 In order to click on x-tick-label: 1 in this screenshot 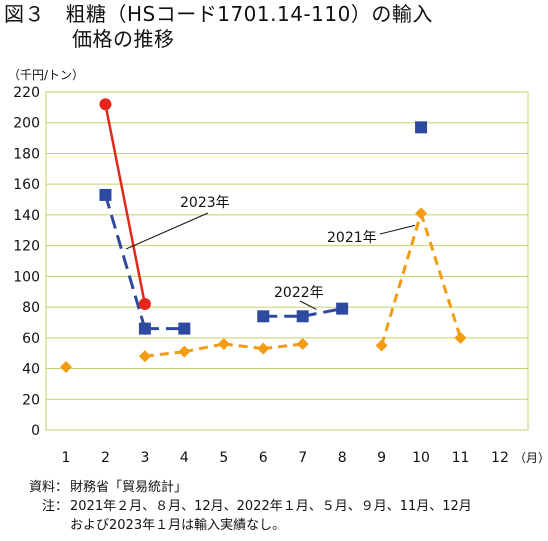, I will do `click(66, 458)`.